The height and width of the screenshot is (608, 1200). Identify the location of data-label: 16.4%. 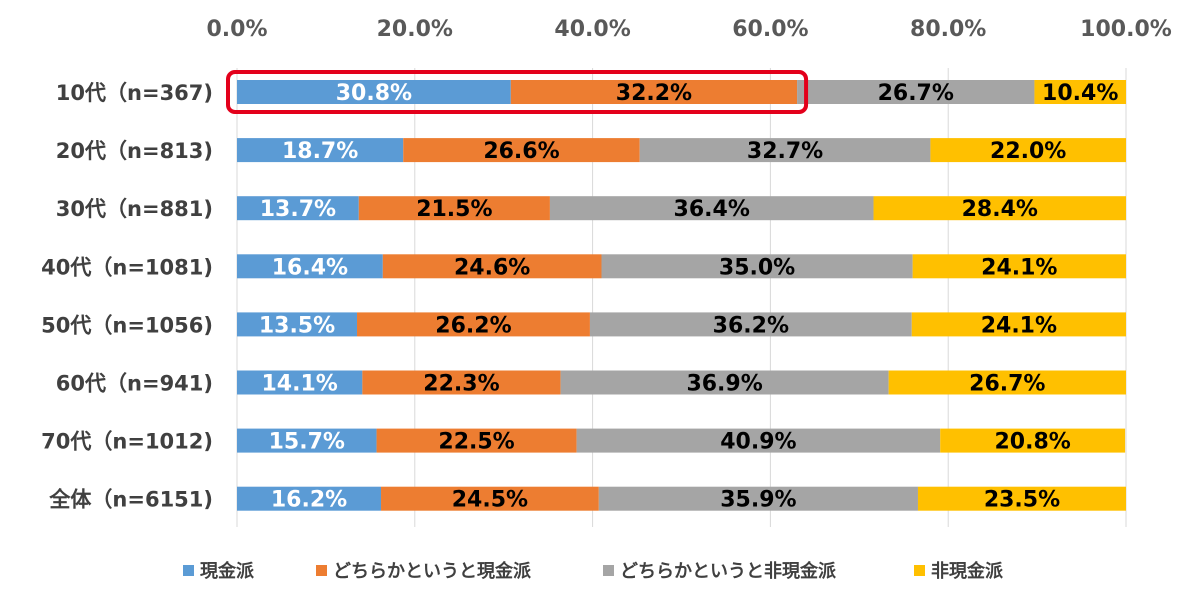
(310, 267).